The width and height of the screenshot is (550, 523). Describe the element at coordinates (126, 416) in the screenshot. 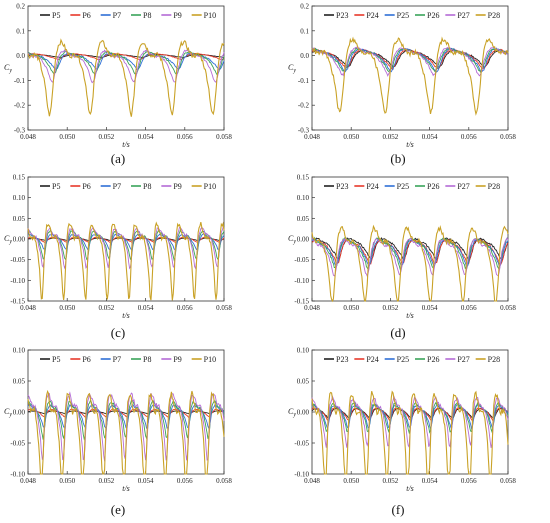

I see `series-line-p7` at that location.